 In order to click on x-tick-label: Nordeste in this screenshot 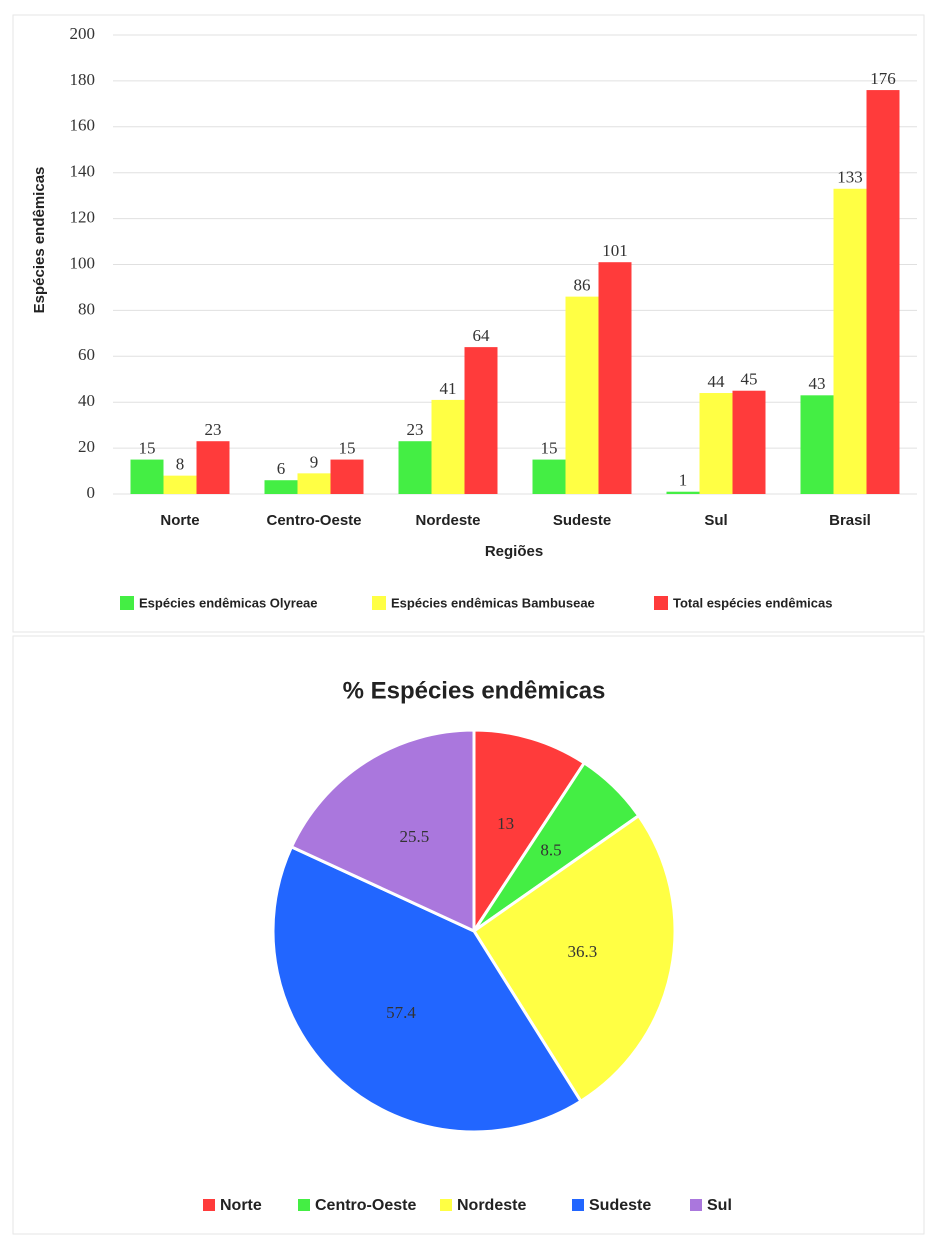, I will do `click(447, 520)`.